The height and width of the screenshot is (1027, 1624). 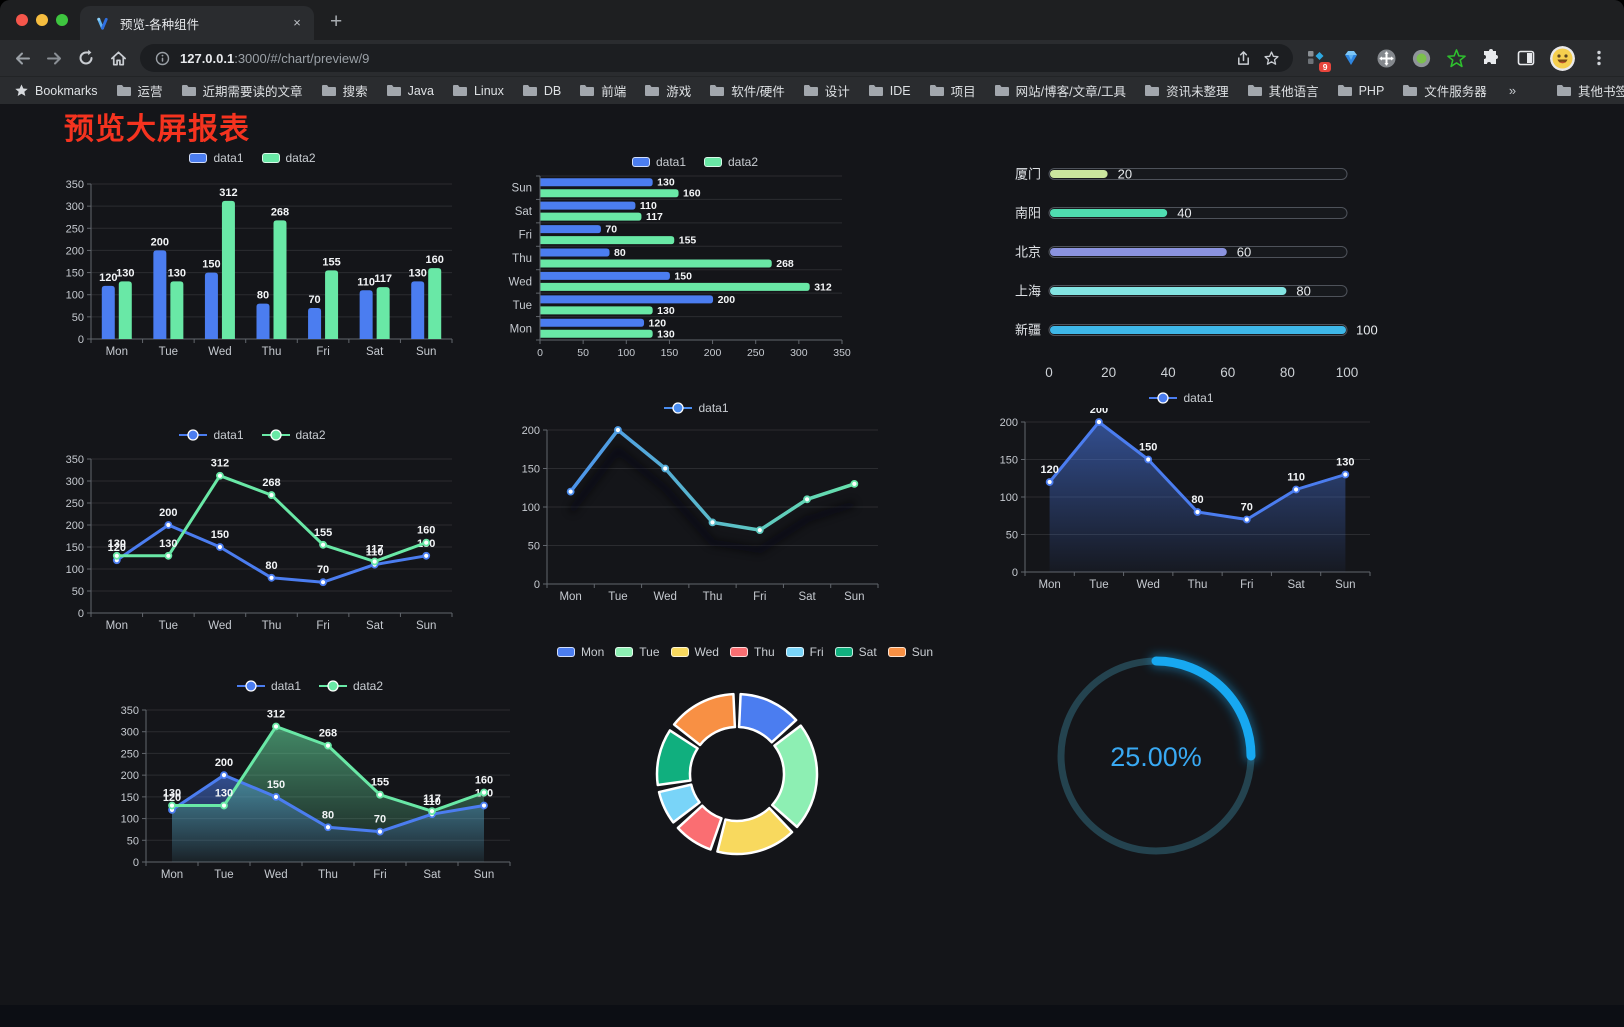 I want to click on chart-canvas: 25.00%, so click(x=1158, y=759).